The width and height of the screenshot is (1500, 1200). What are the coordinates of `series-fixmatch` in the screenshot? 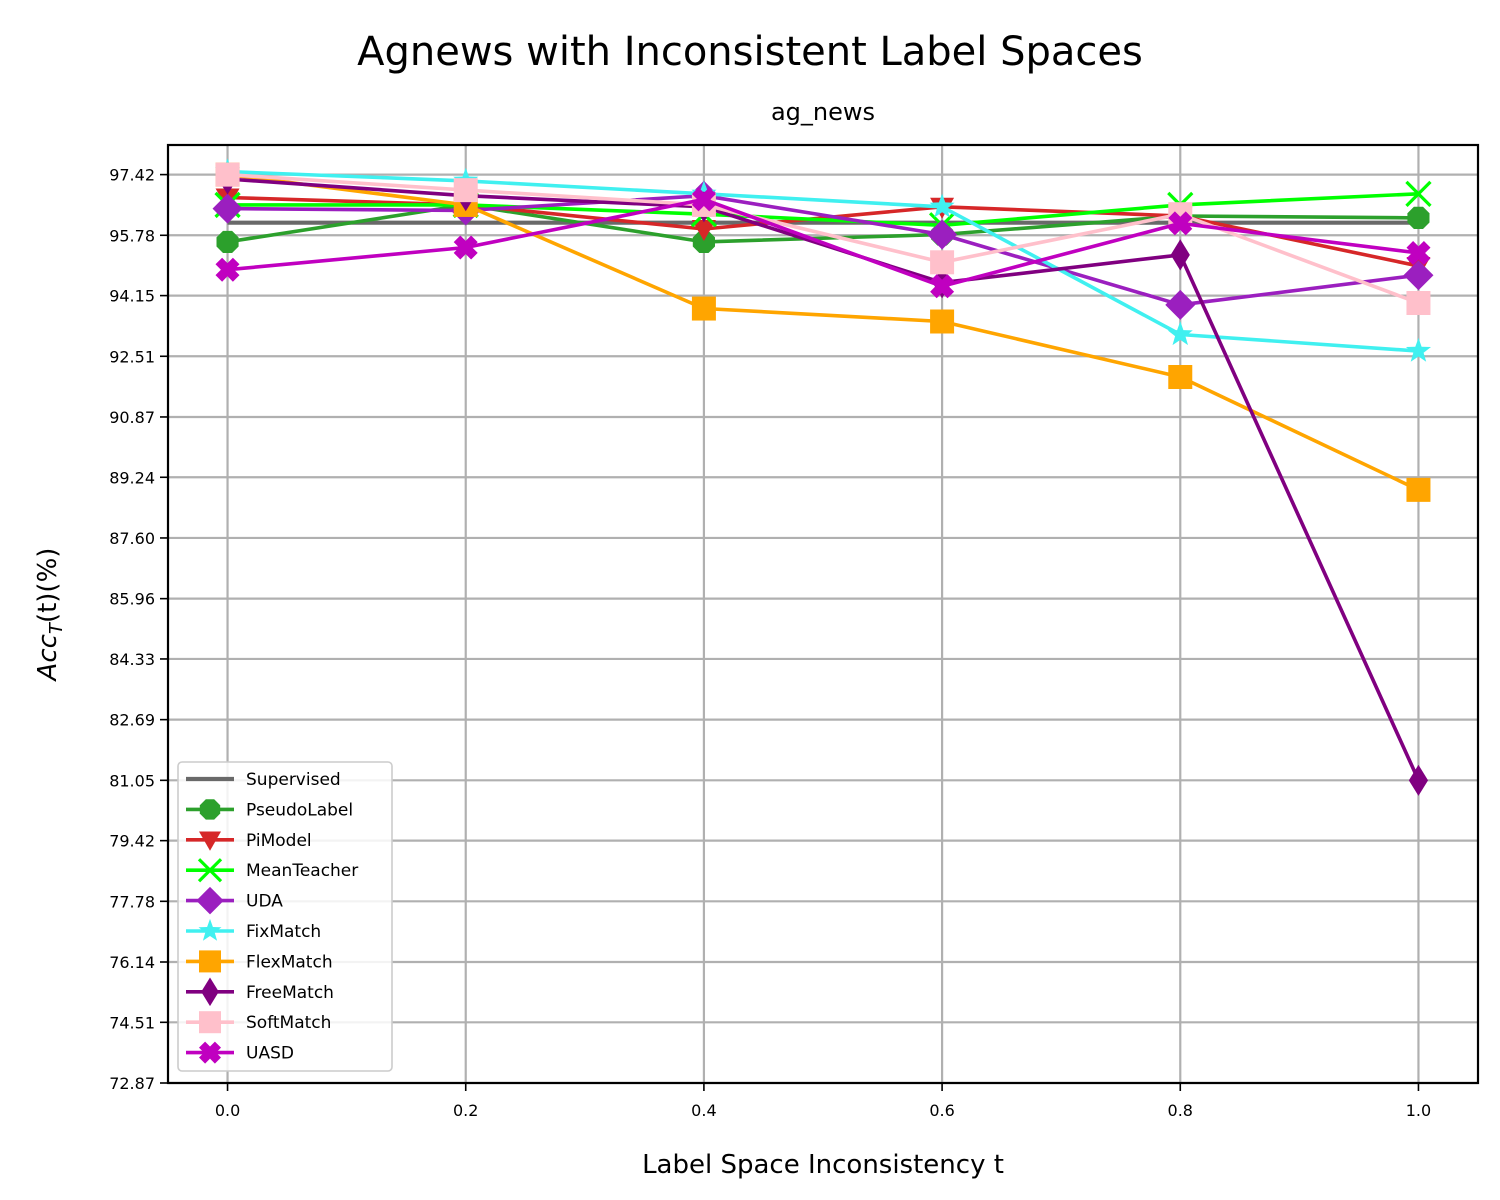 It's located at (823, 260).